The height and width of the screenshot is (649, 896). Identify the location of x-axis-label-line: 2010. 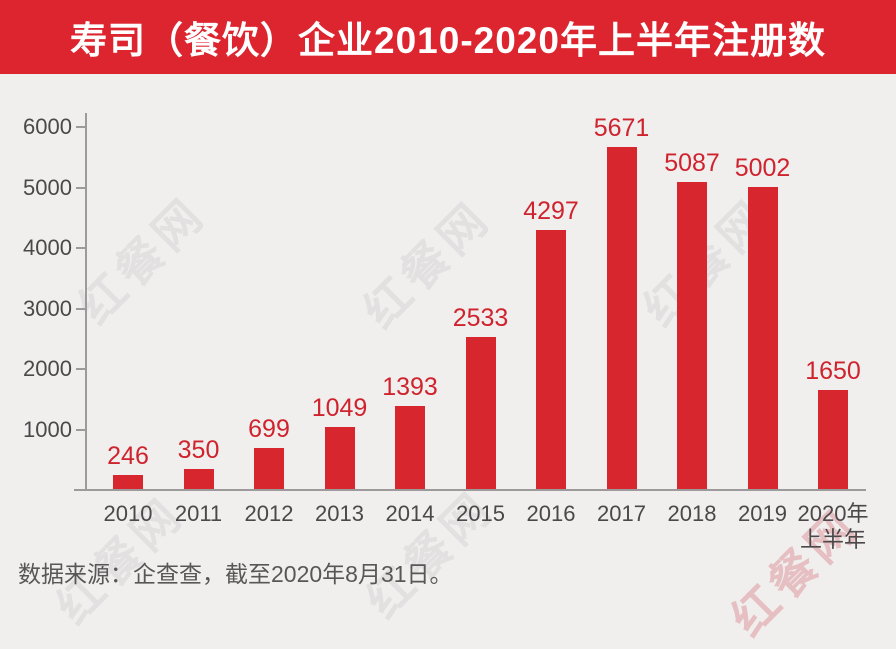
(128, 513).